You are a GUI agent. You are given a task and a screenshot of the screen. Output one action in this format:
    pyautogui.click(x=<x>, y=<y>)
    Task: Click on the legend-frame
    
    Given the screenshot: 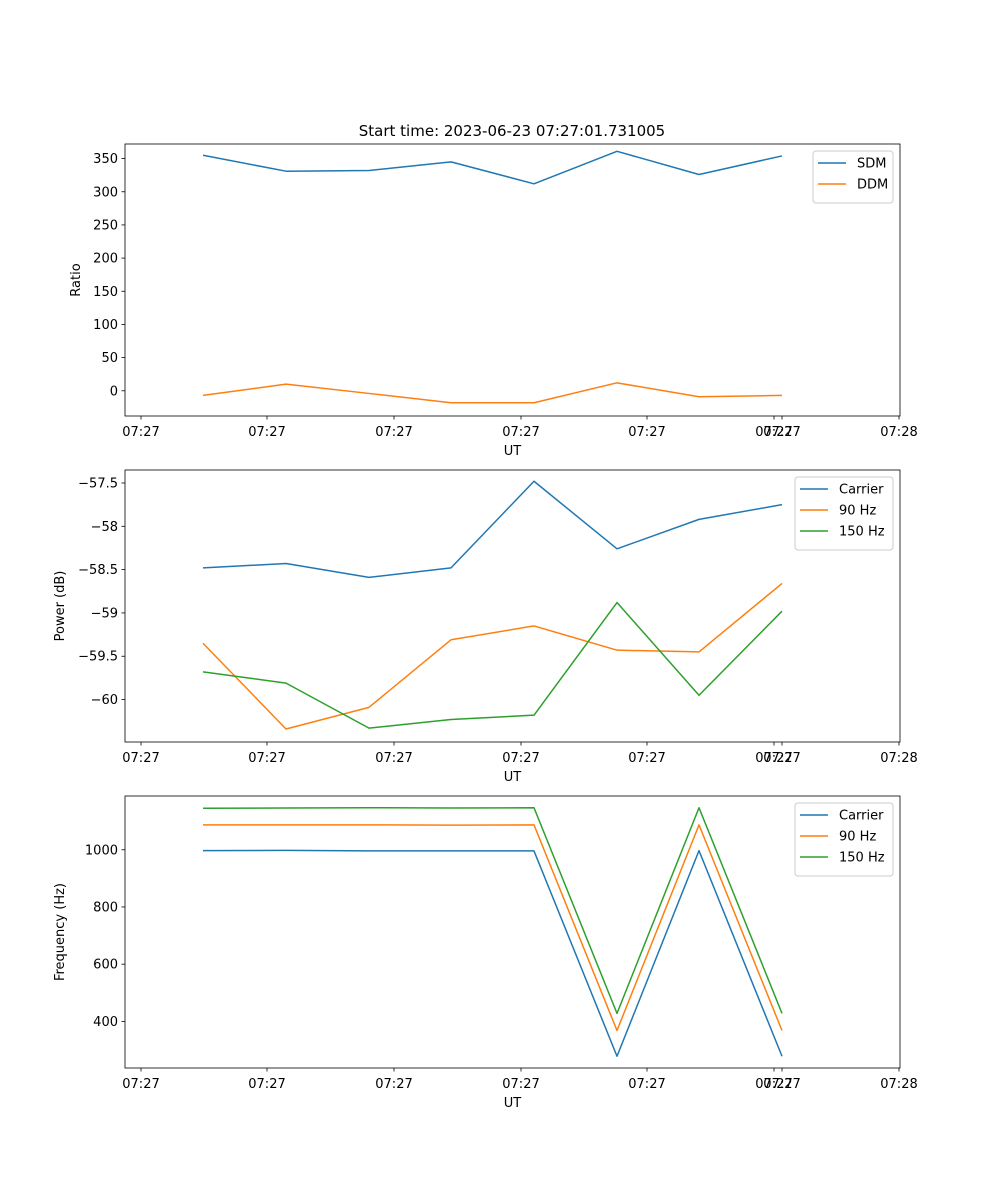 What is the action you would take?
    pyautogui.click(x=853, y=177)
    